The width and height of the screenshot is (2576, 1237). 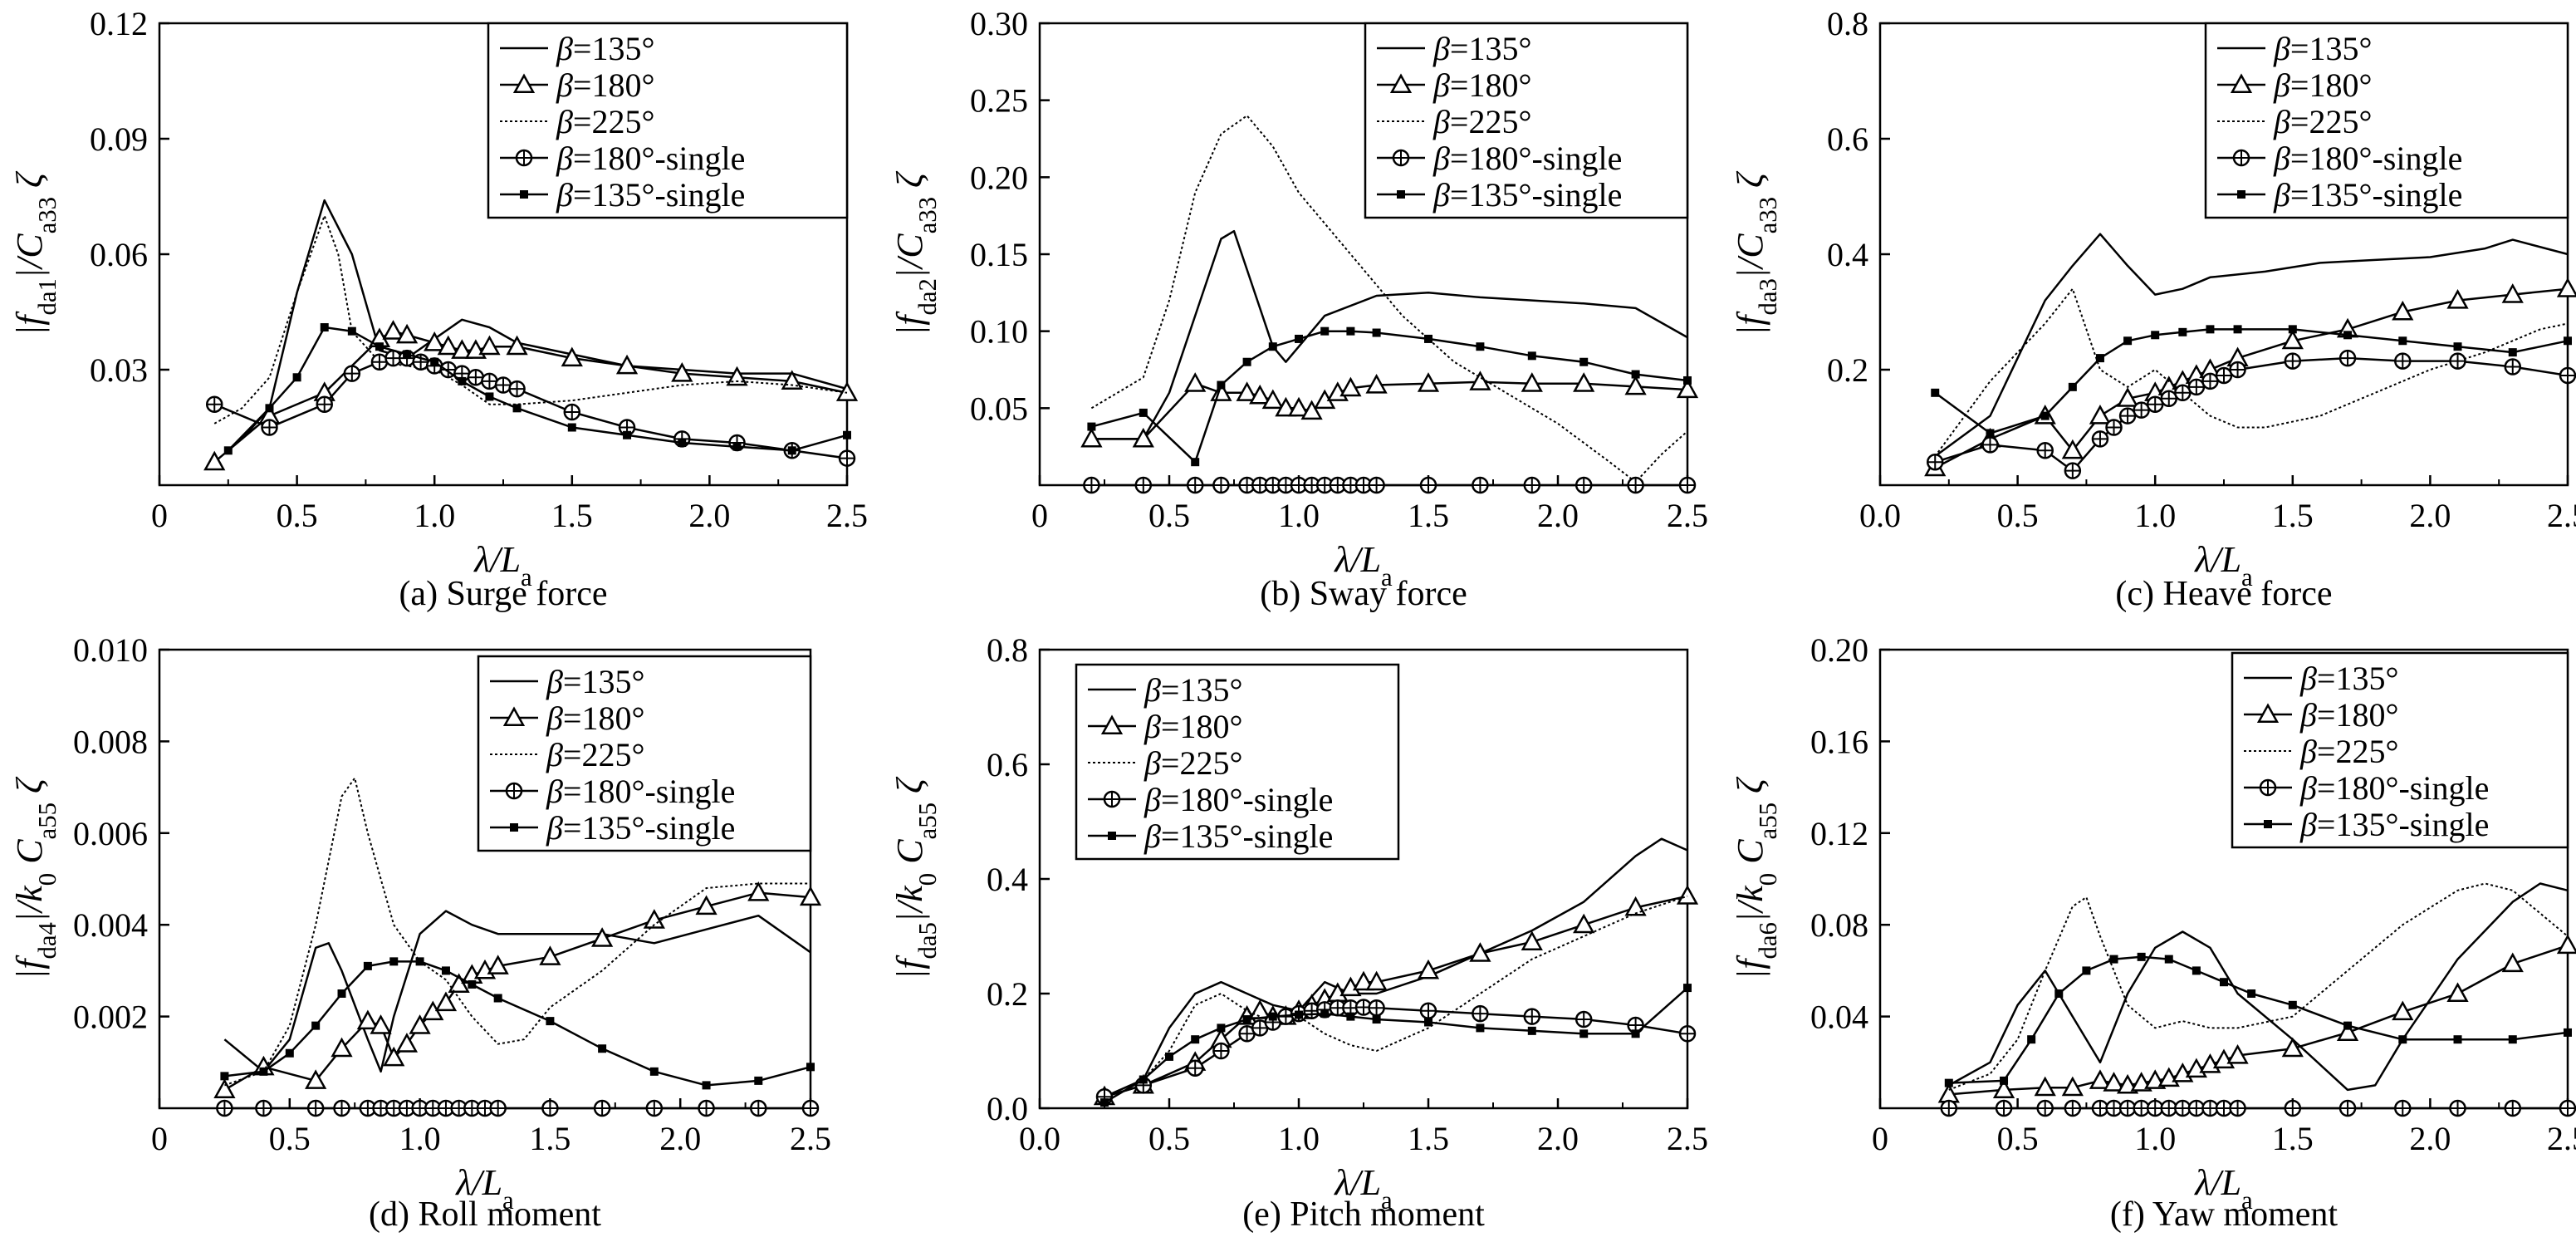 What do you see at coordinates (119, 254) in the screenshot?
I see `y-tick-label: 0.06` at bounding box center [119, 254].